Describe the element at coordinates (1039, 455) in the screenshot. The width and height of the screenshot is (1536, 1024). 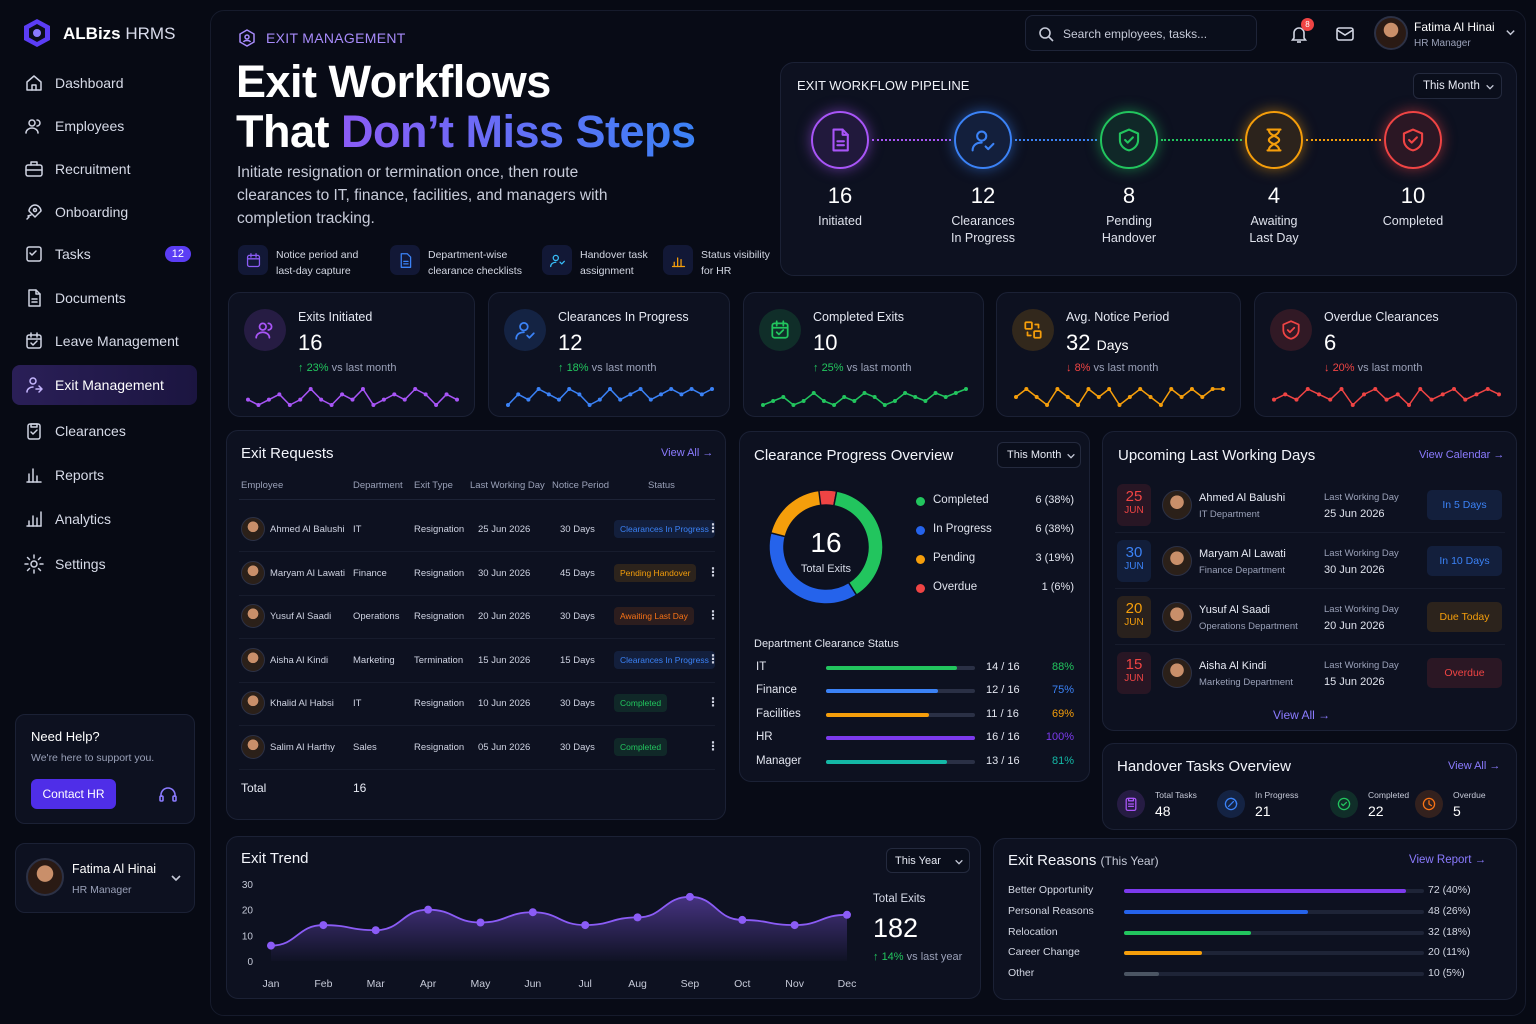
I see `clearance-period-select: This Month` at that location.